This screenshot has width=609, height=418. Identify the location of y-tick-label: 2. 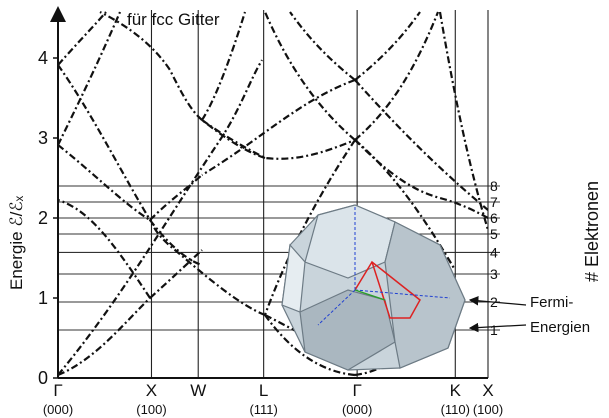
(43, 218).